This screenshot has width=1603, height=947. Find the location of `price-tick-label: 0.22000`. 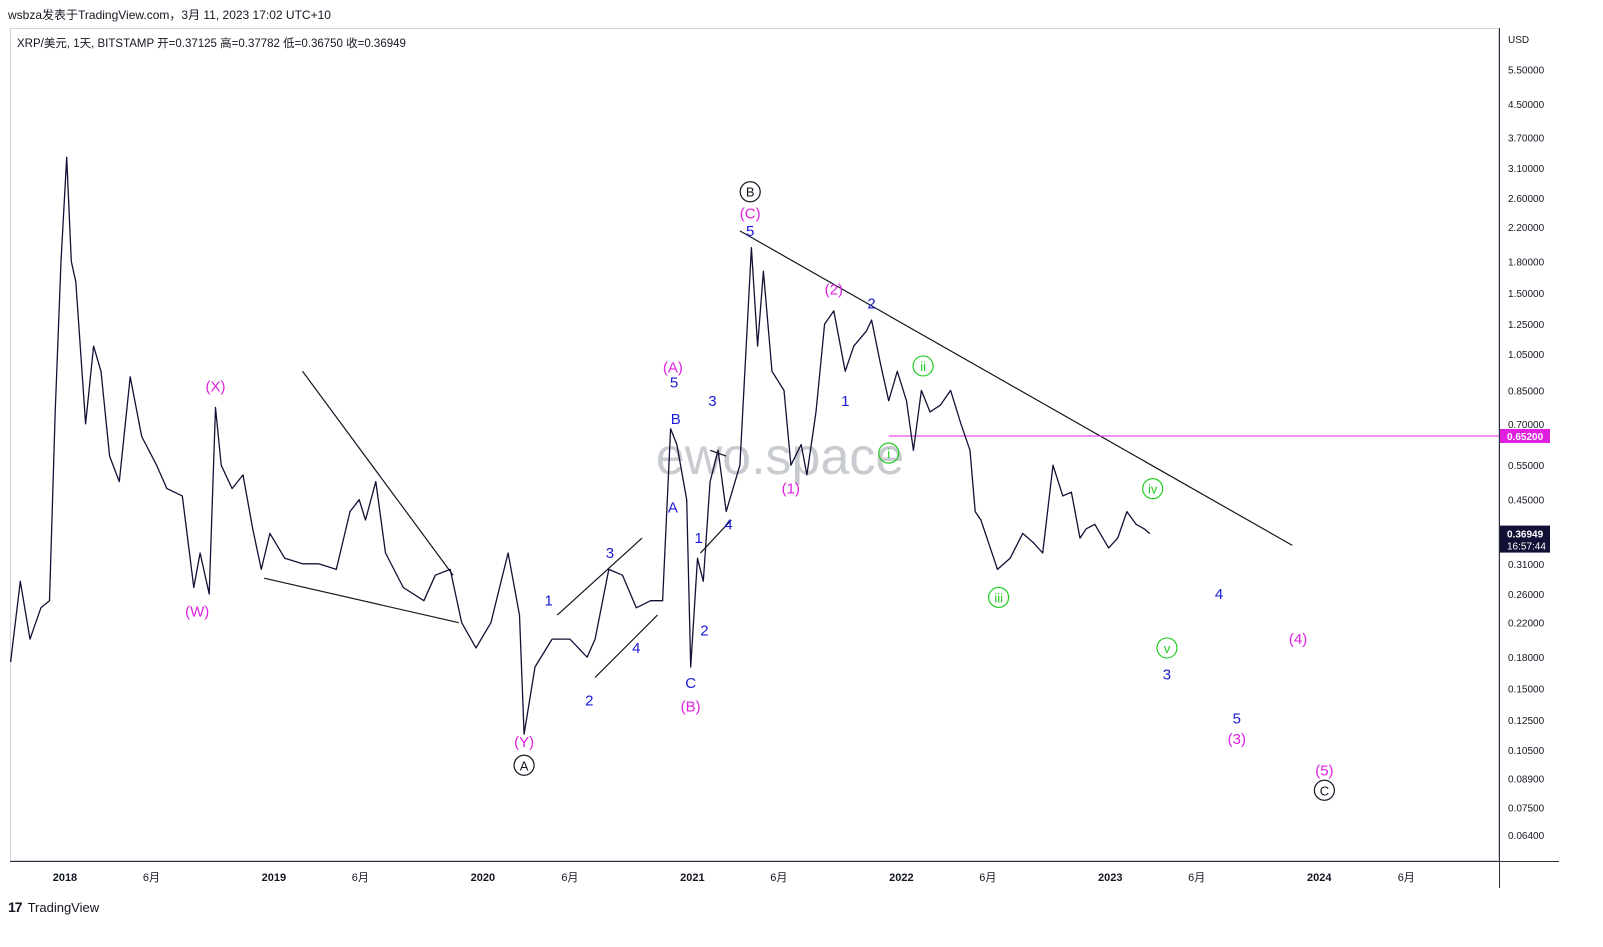

price-tick-label: 0.22000 is located at coordinates (1526, 624).